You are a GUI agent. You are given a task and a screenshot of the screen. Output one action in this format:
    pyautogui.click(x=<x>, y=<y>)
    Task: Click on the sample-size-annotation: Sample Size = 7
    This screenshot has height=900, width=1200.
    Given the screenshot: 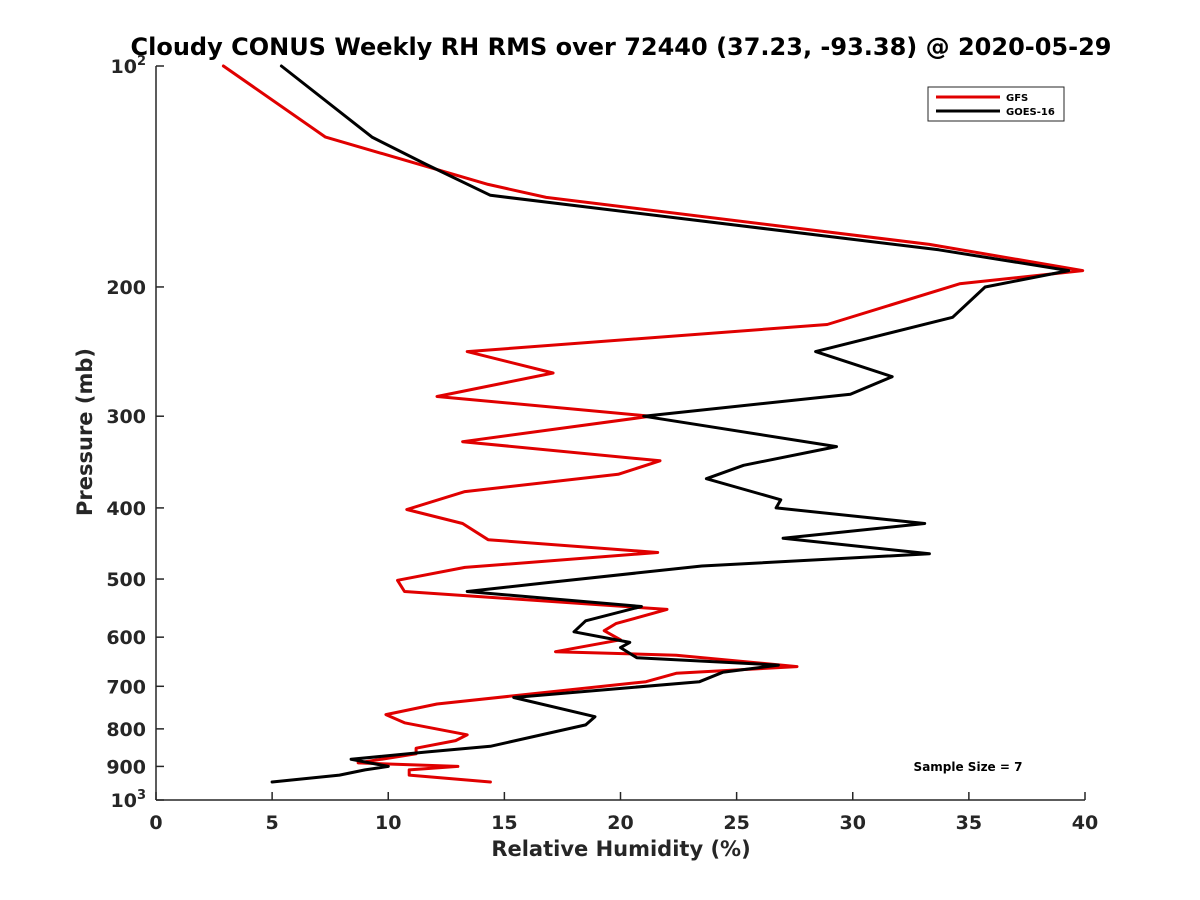 What is the action you would take?
    pyautogui.click(x=968, y=767)
    